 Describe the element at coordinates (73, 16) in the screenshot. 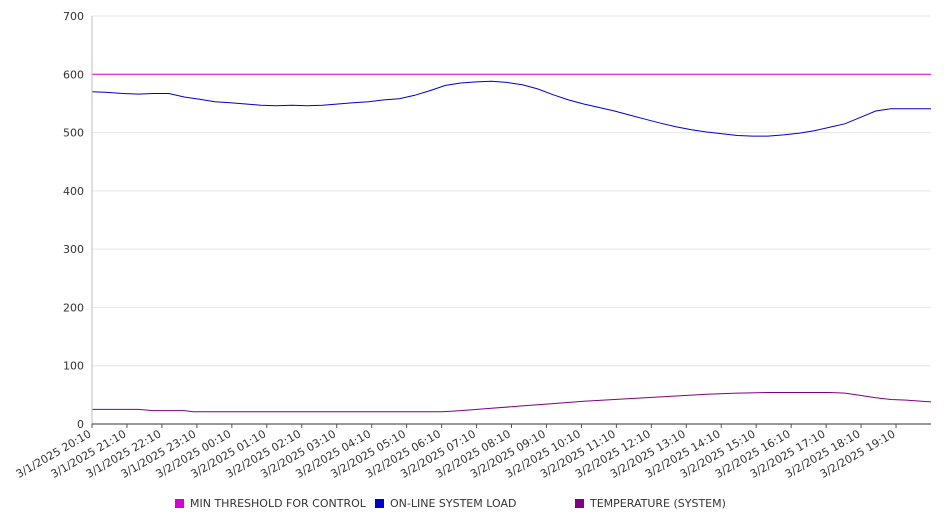

I see `y-tick-label: 700` at that location.